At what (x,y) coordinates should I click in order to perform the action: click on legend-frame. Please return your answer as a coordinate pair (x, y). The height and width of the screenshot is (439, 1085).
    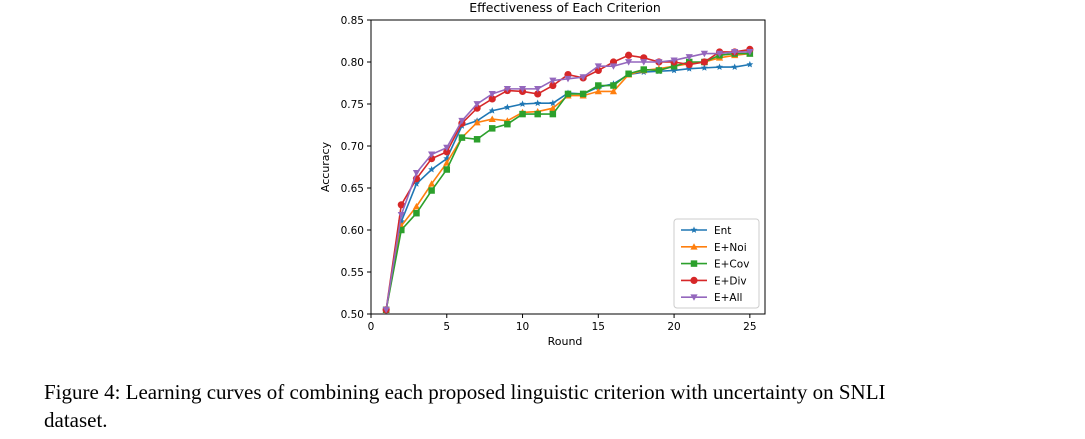
    Looking at the image, I should click on (716, 263).